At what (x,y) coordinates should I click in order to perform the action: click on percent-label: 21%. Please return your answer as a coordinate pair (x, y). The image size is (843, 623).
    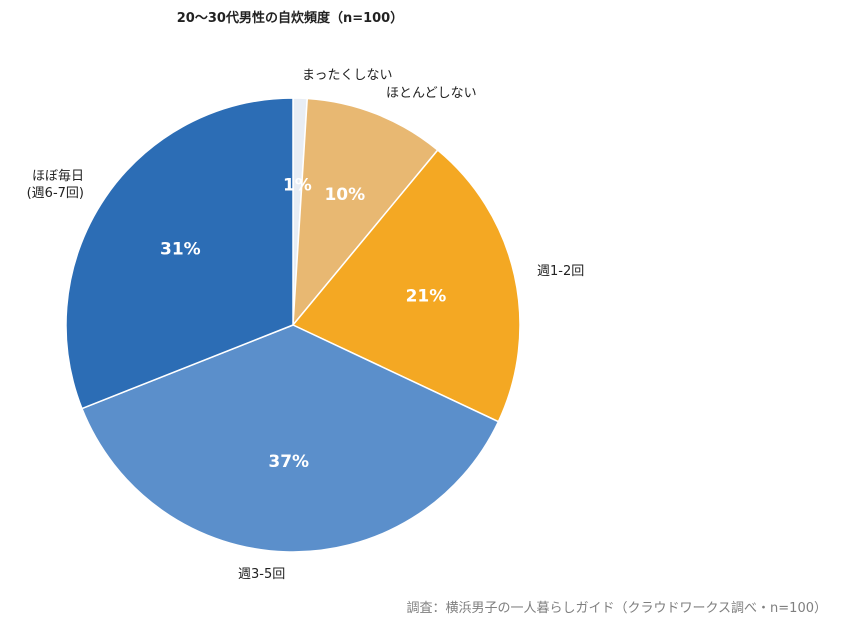
    Looking at the image, I should click on (426, 296).